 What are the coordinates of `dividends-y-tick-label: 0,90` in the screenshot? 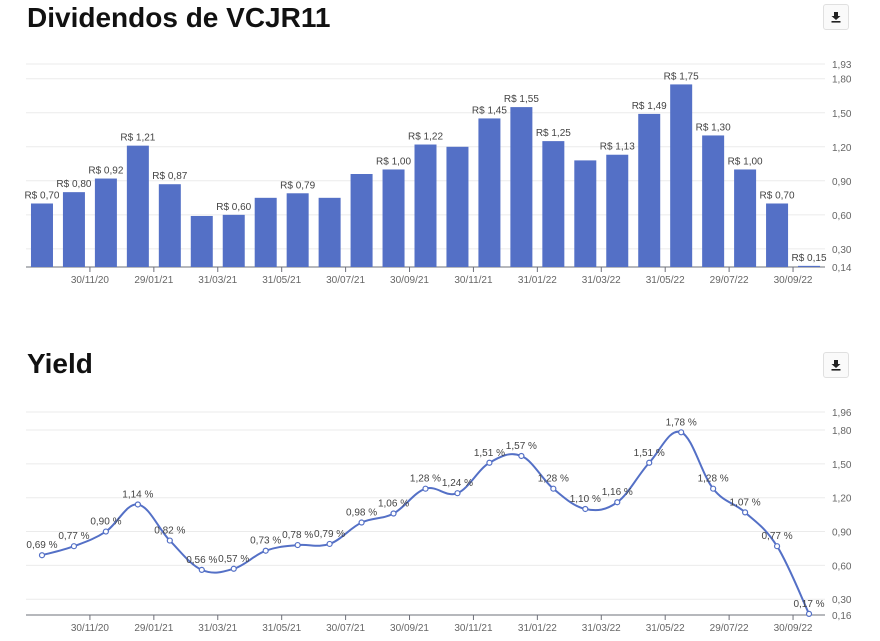 It's located at (842, 182).